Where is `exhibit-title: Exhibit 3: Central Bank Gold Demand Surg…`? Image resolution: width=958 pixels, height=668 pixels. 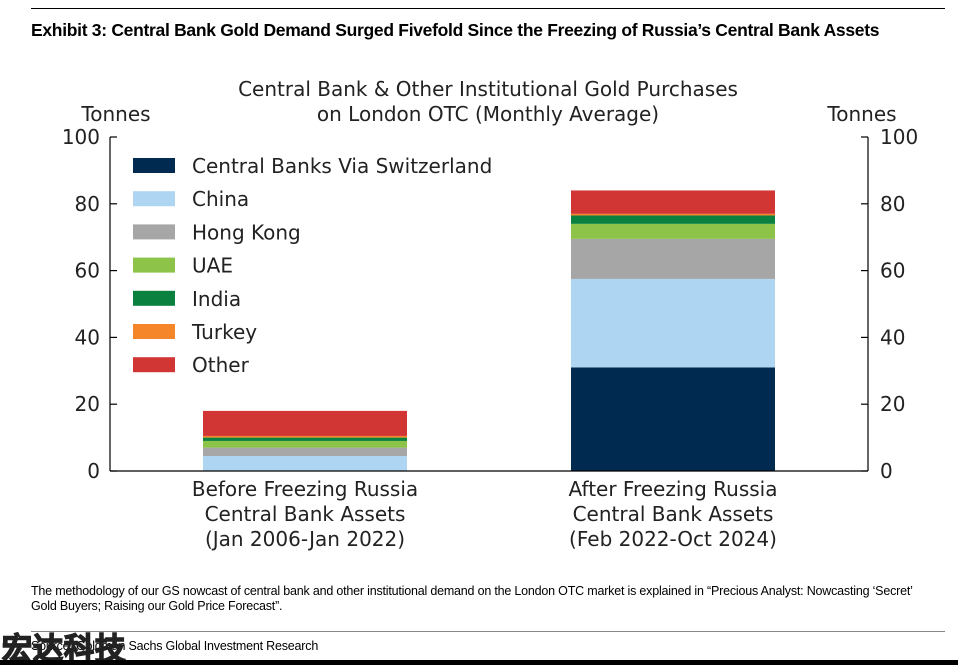 exhibit-title: Exhibit 3: Central Bank Gold Demand Surg… is located at coordinates (455, 30).